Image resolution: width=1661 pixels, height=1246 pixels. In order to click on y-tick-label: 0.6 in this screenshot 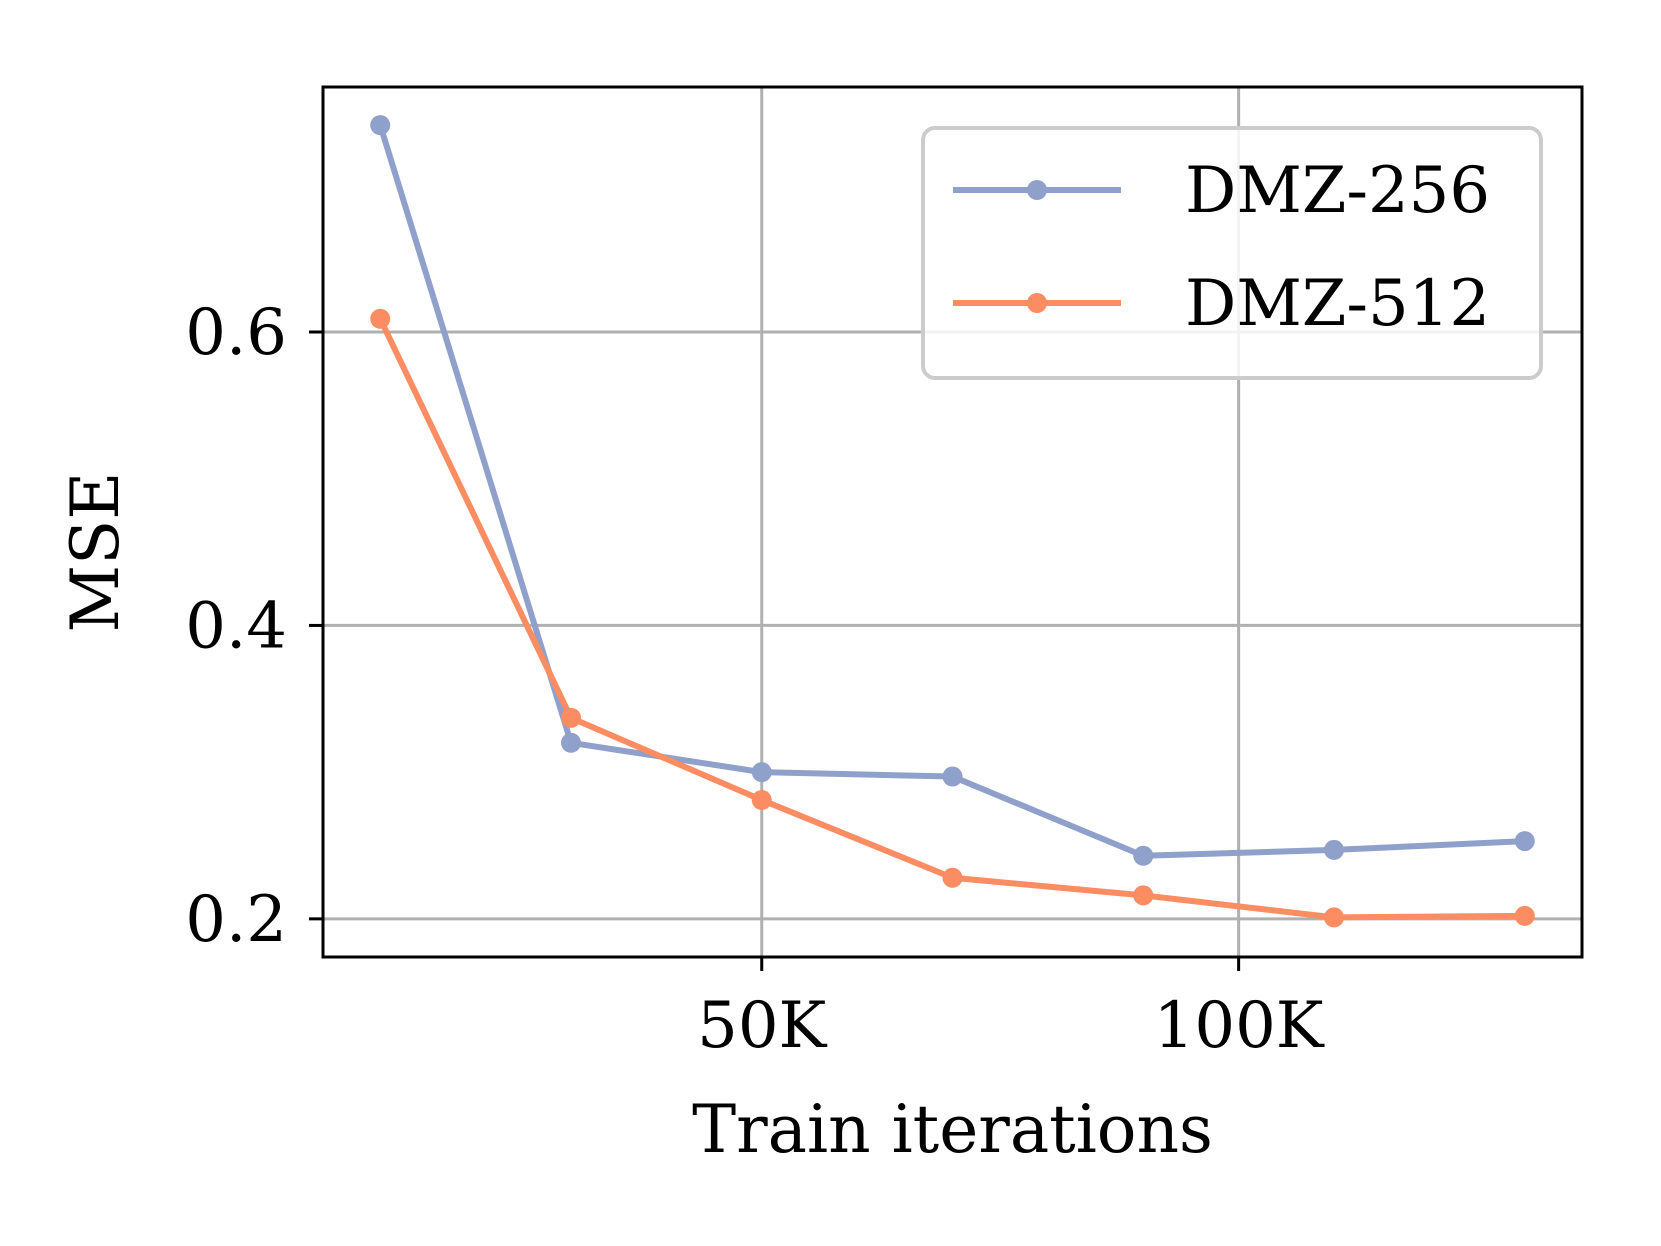, I will do `click(236, 333)`.